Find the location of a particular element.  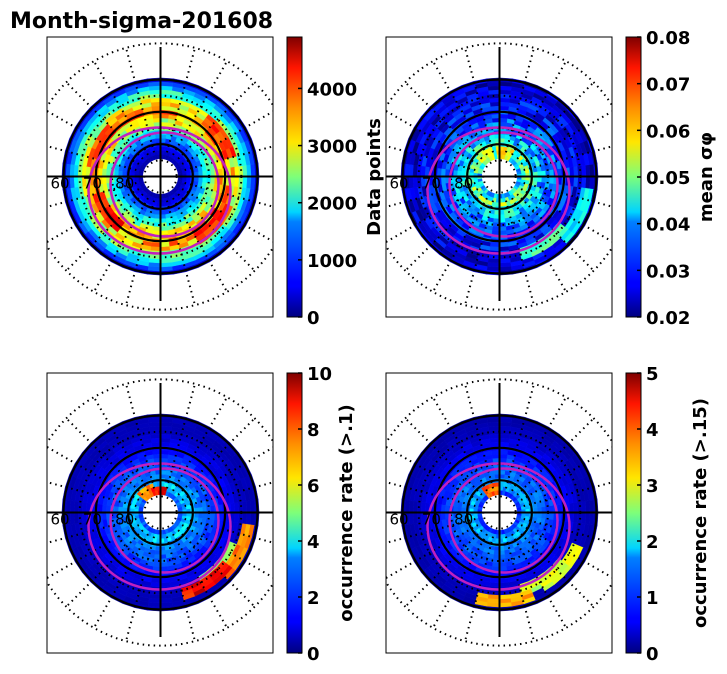

lat-label: 70 is located at coordinates (92, 184).